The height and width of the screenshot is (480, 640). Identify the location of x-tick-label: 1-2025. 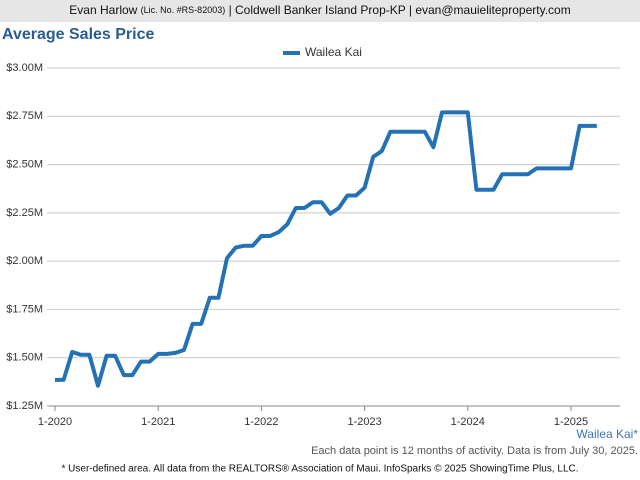
(571, 422).